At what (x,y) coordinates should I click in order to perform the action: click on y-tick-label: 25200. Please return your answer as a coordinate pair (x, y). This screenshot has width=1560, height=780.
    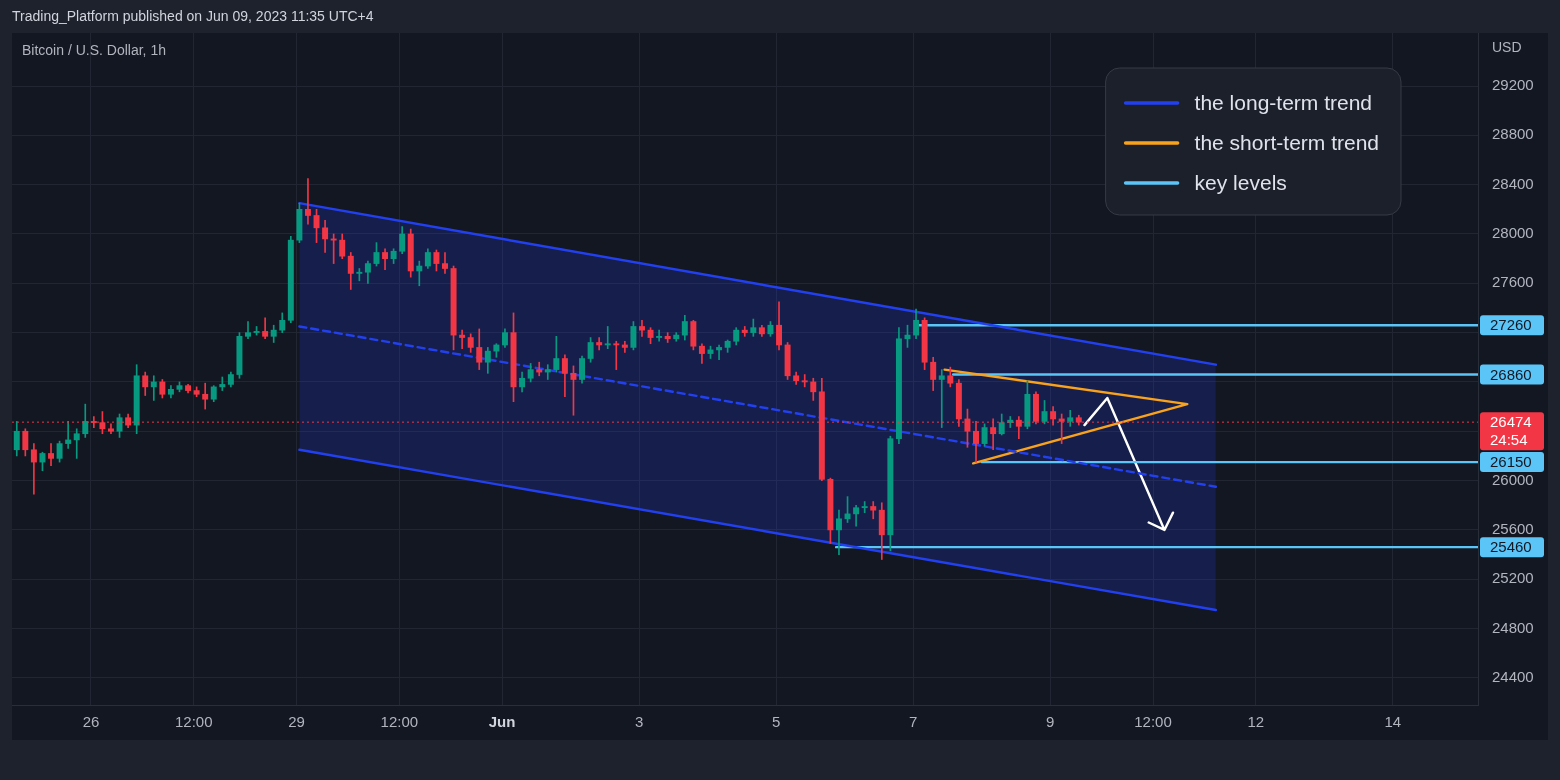
    Looking at the image, I should click on (1513, 578).